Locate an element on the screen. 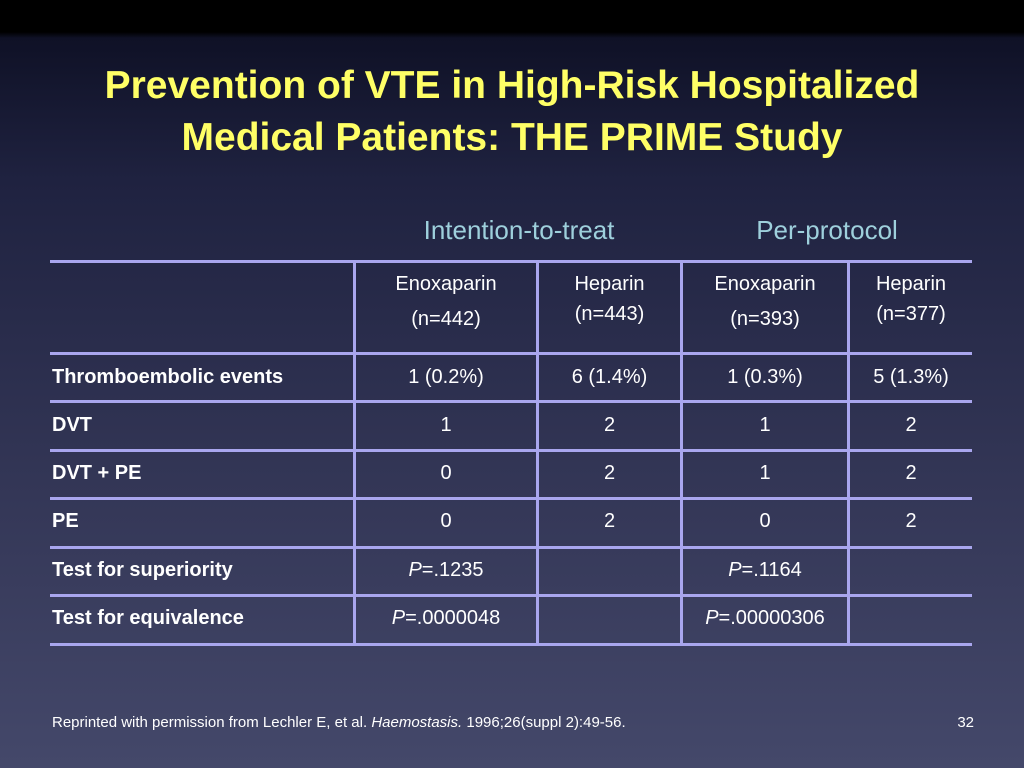 The width and height of the screenshot is (1024, 768). slide-title-line-2: Medical Patients: THE PRIME Study is located at coordinates (512, 137).